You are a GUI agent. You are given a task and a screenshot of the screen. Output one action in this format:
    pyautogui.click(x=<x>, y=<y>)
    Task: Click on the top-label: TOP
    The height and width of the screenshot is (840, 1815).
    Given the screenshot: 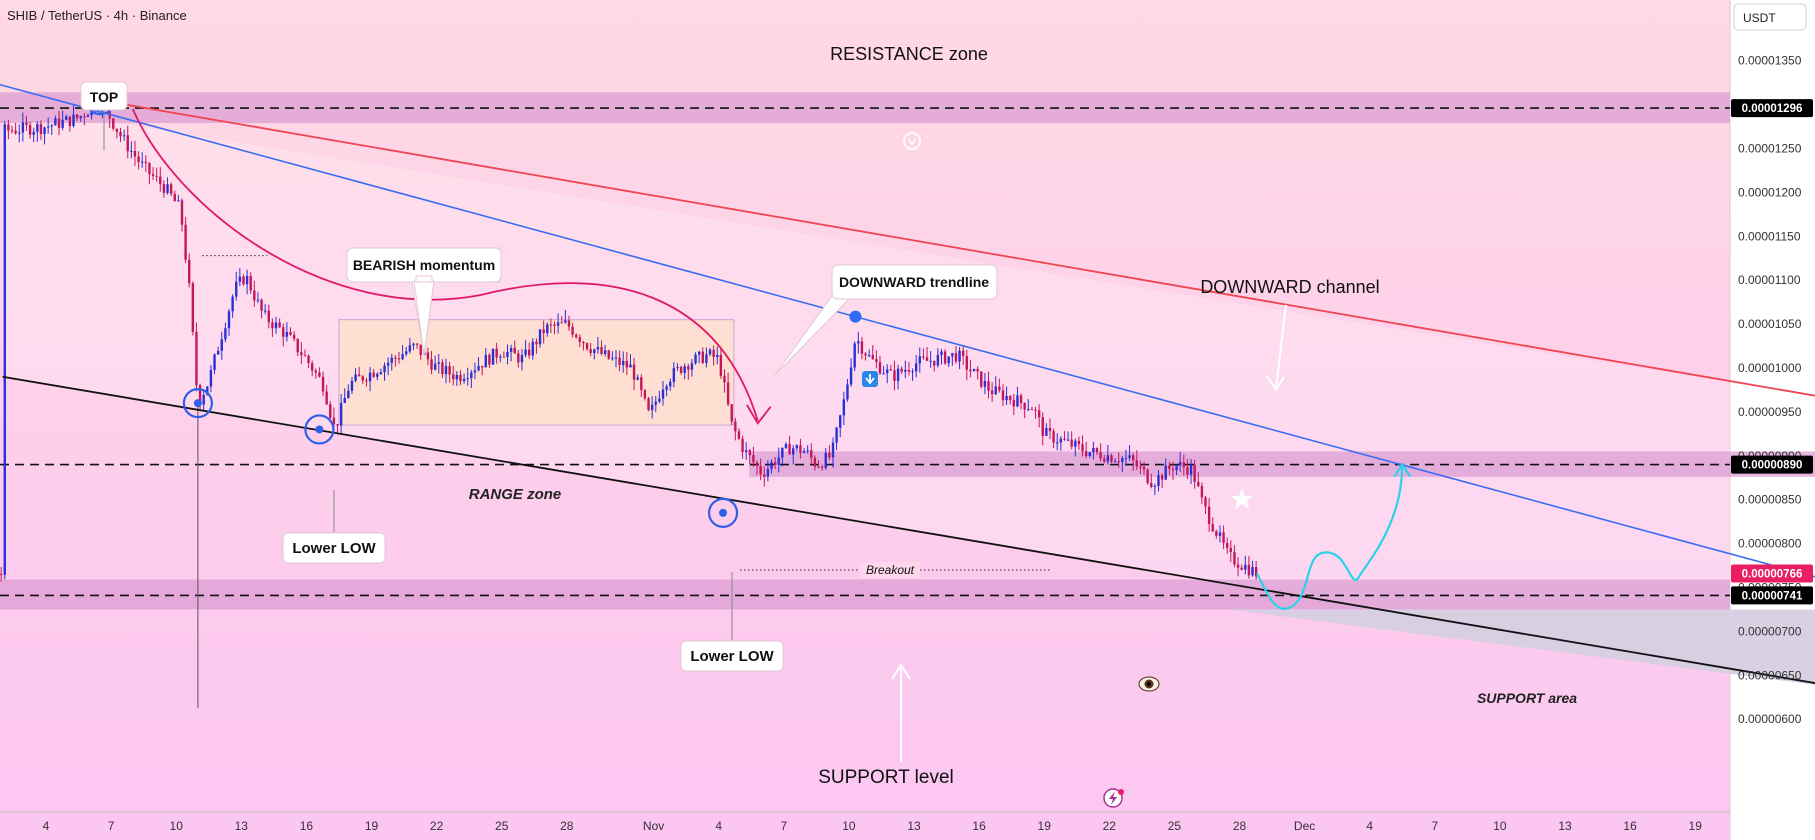 What is the action you would take?
    pyautogui.click(x=104, y=97)
    